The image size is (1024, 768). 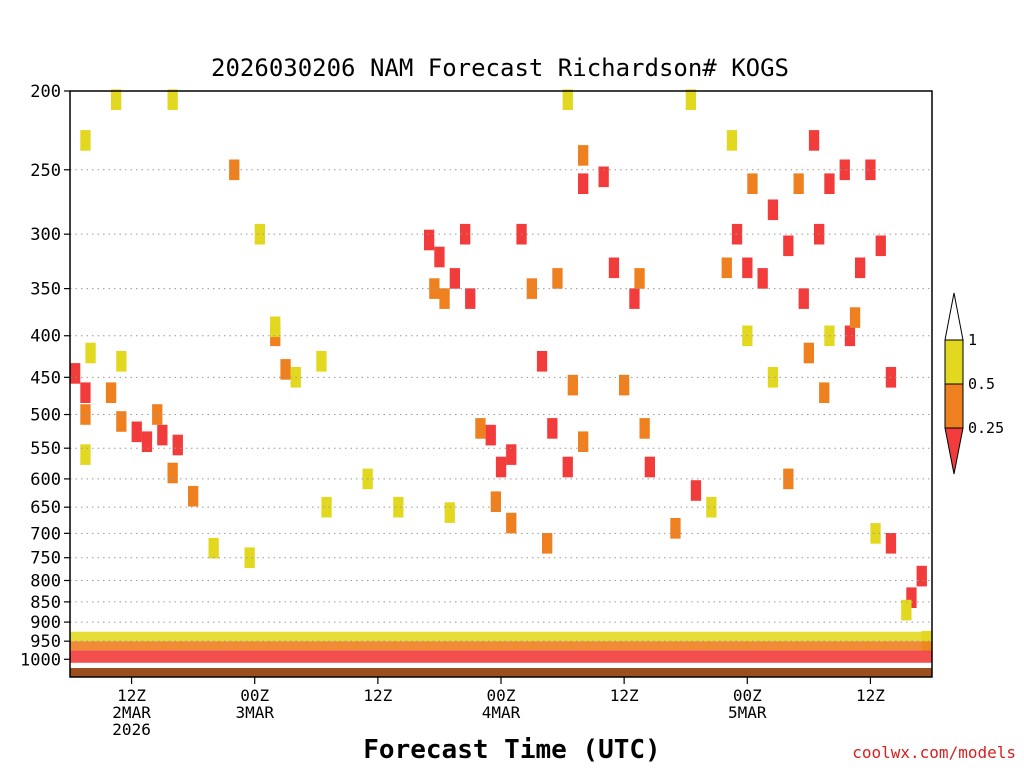 What do you see at coordinates (954, 451) in the screenshot?
I see `colorbar-bottom-arrow` at bounding box center [954, 451].